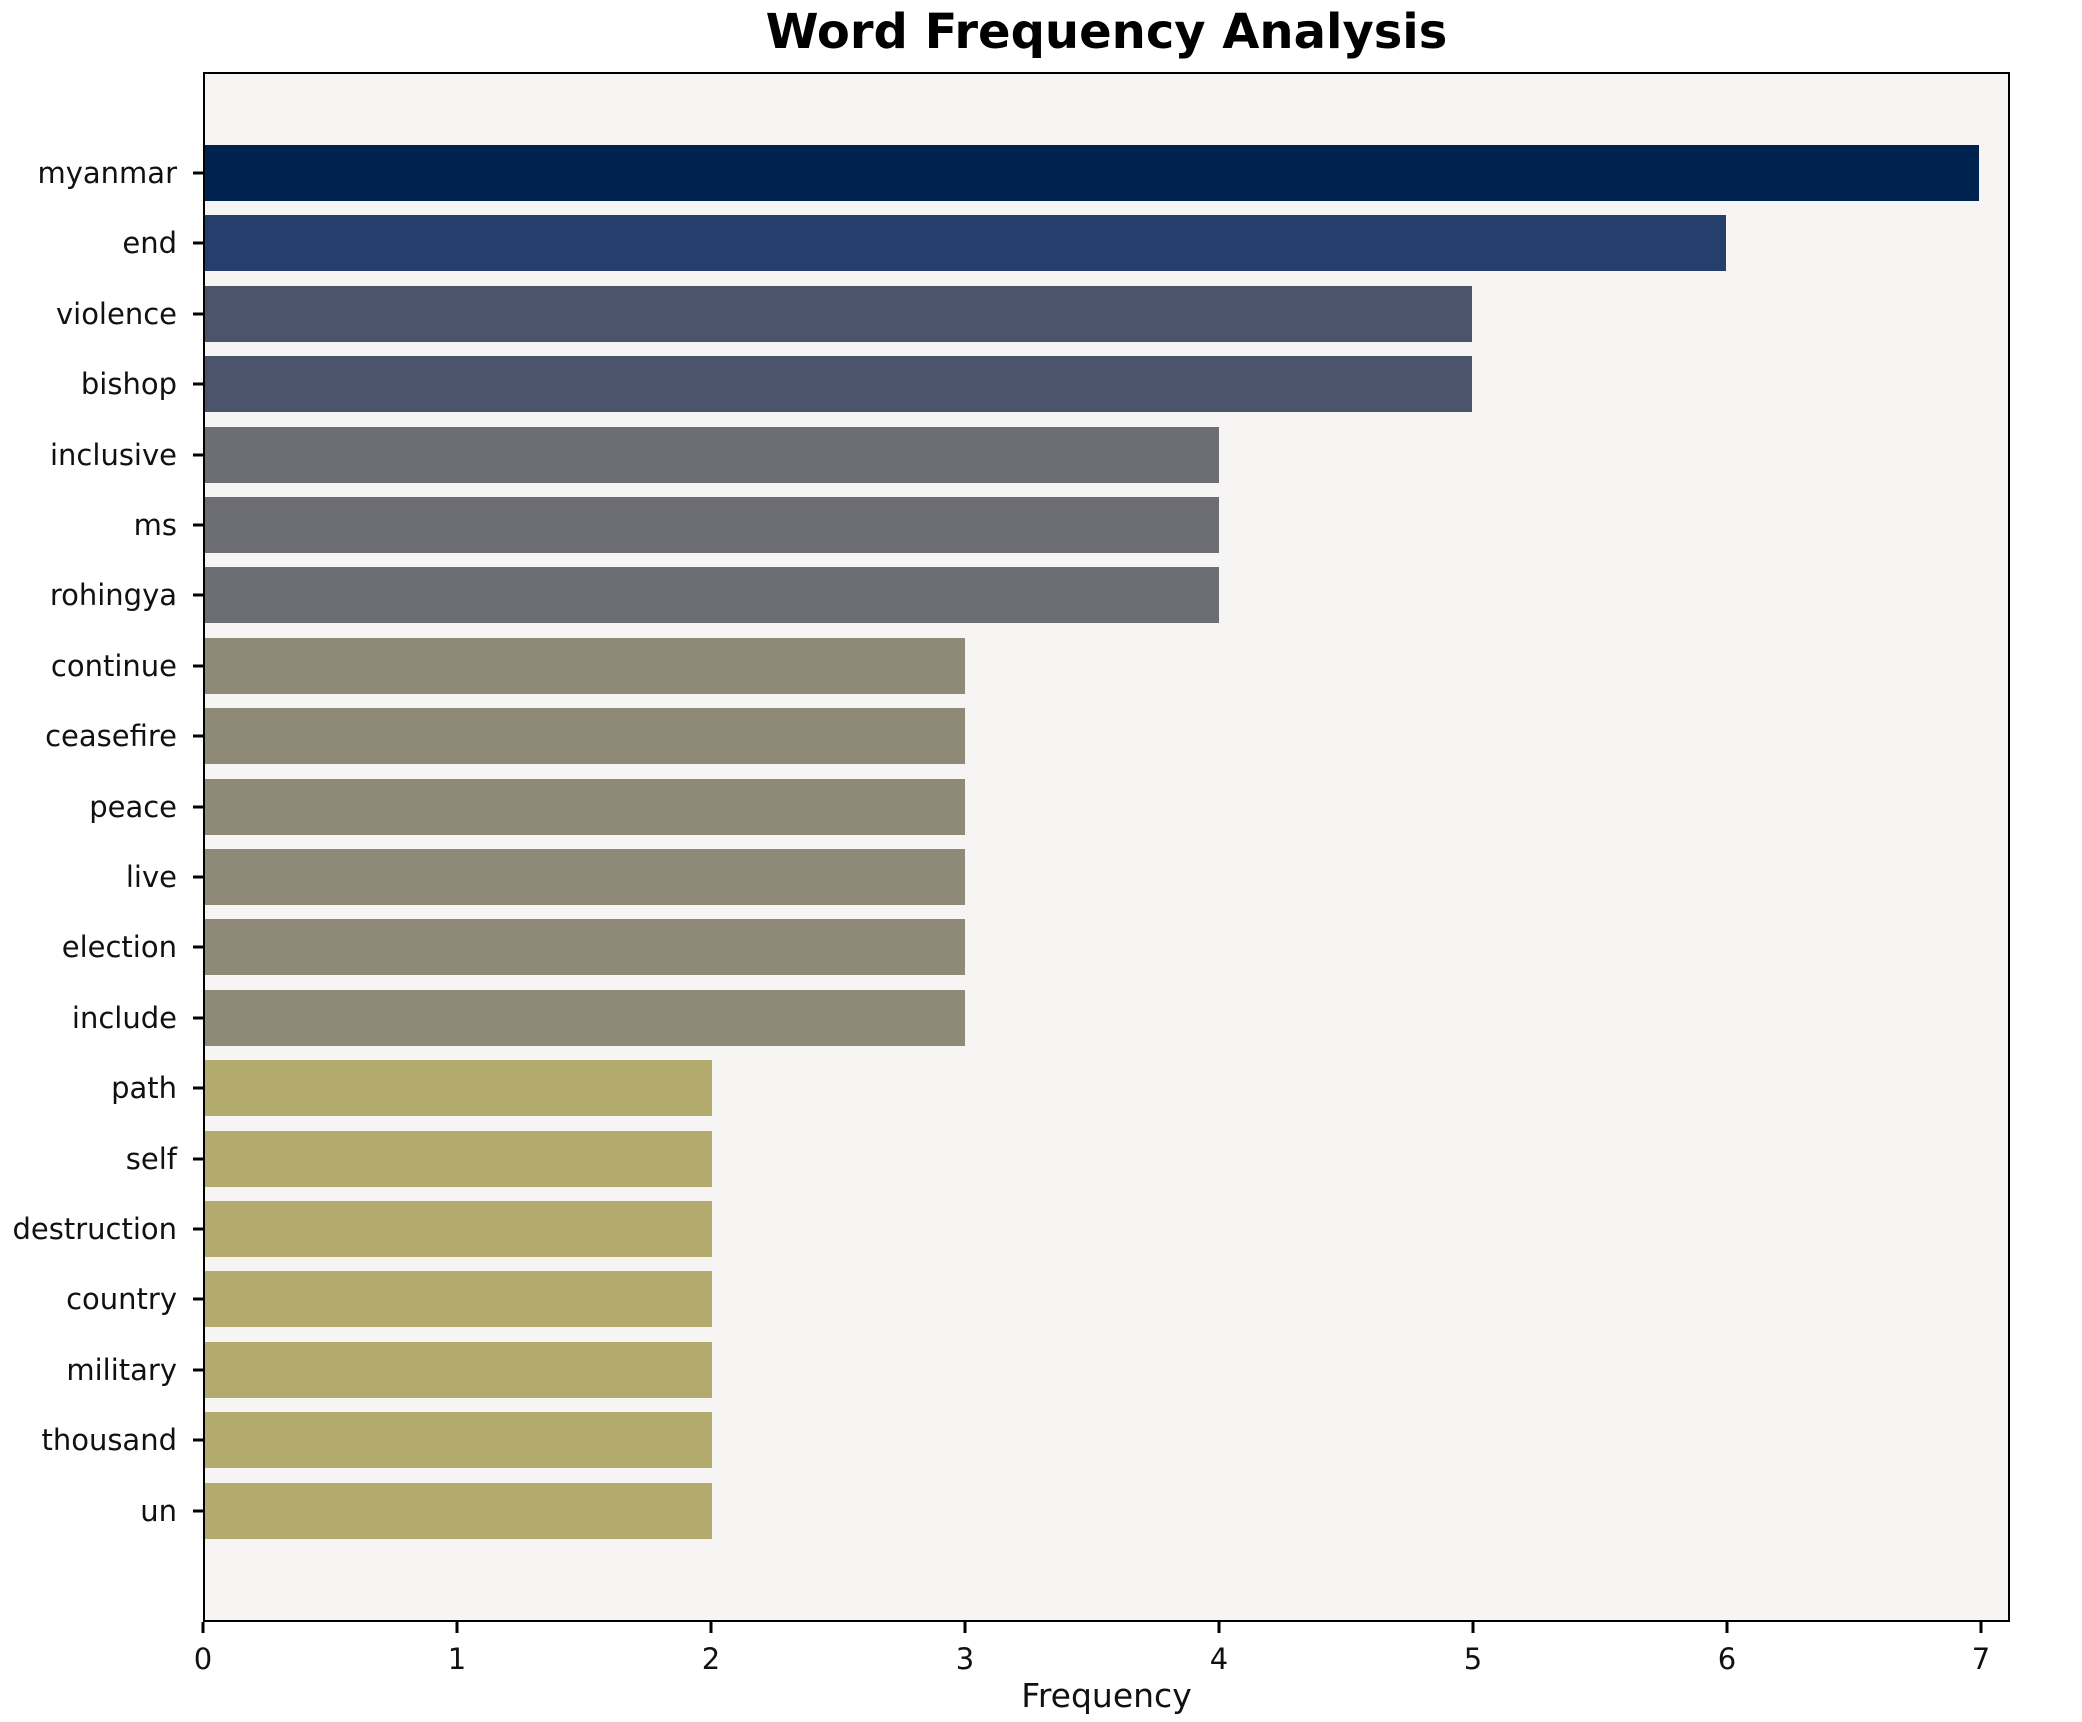 The image size is (2082, 1722). Describe the element at coordinates (198, 173) in the screenshot. I see `y-tick-mark-myanmar` at that location.